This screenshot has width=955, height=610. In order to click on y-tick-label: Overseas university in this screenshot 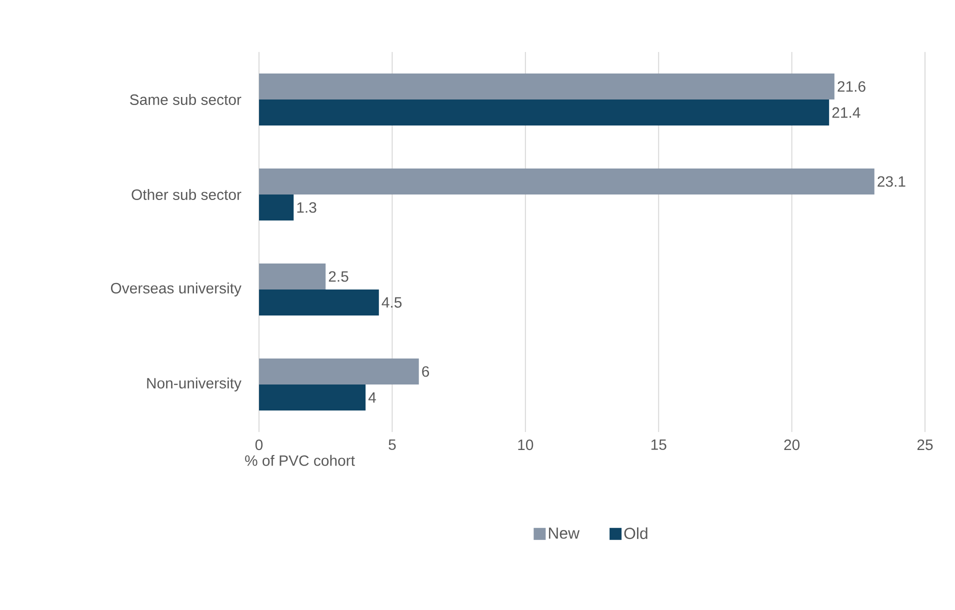, I will do `click(176, 289)`.